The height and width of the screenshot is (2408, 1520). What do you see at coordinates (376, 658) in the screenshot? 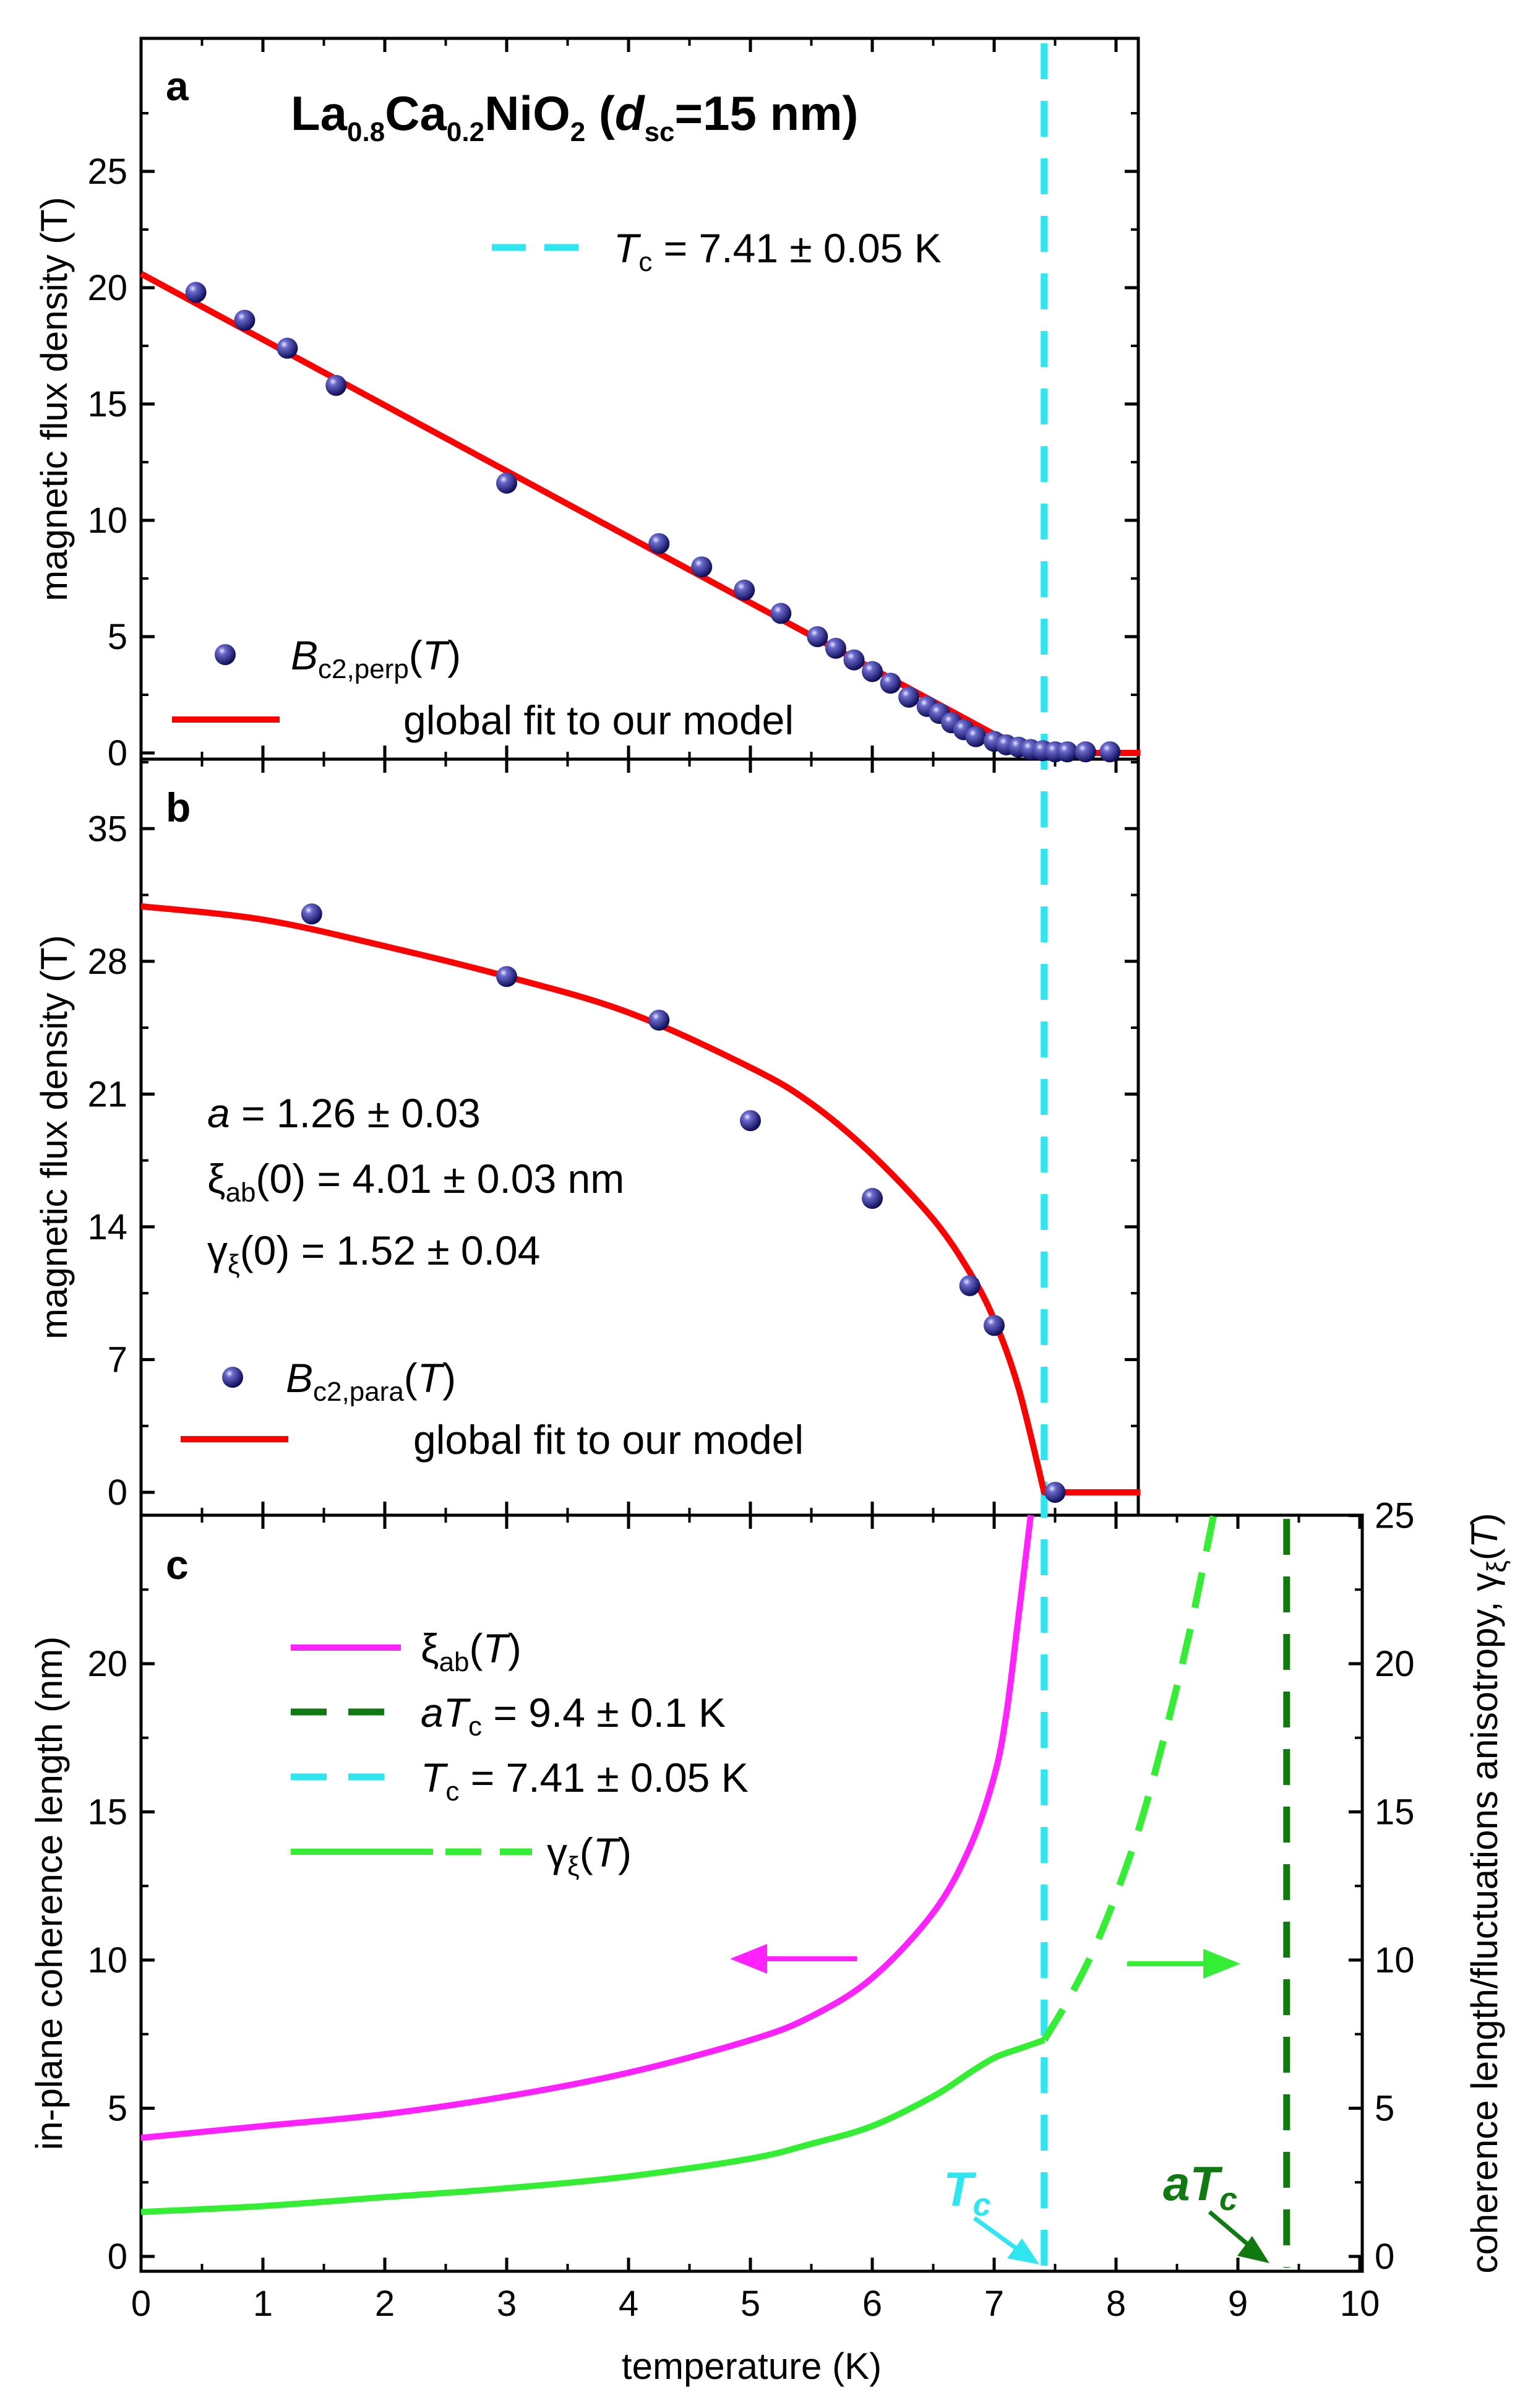
I see `panel-a-legend-points: Bc2,perp(T)` at bounding box center [376, 658].